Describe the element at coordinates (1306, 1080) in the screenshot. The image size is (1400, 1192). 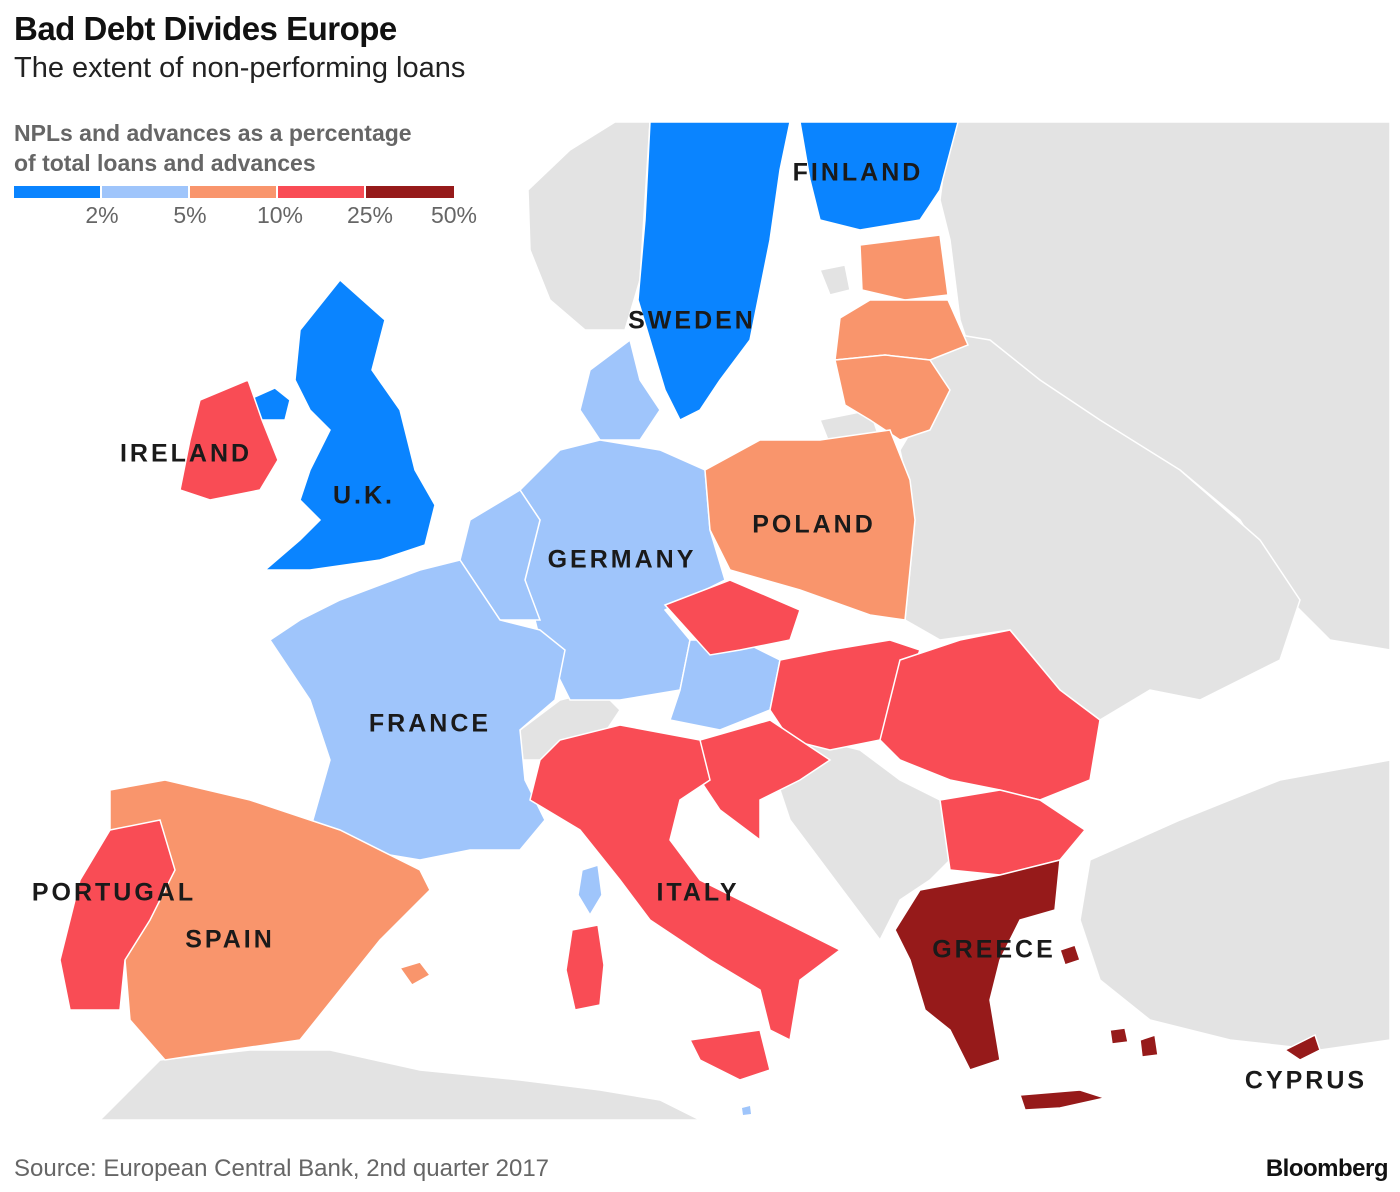
I see `label-cyprus: CYPRUS` at that location.